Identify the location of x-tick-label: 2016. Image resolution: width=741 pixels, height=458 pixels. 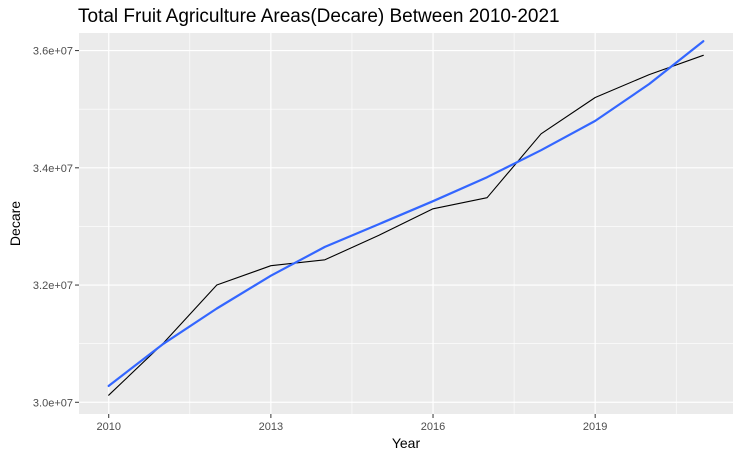
(433, 427).